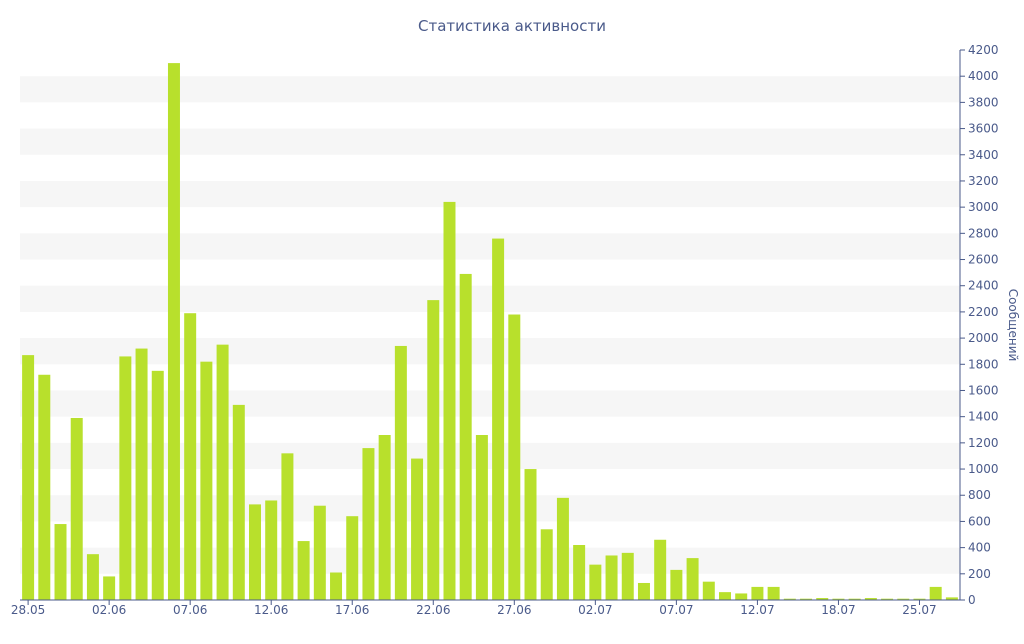  Describe the element at coordinates (979, 548) in the screenshot. I see `y-tick-label: 400` at that location.